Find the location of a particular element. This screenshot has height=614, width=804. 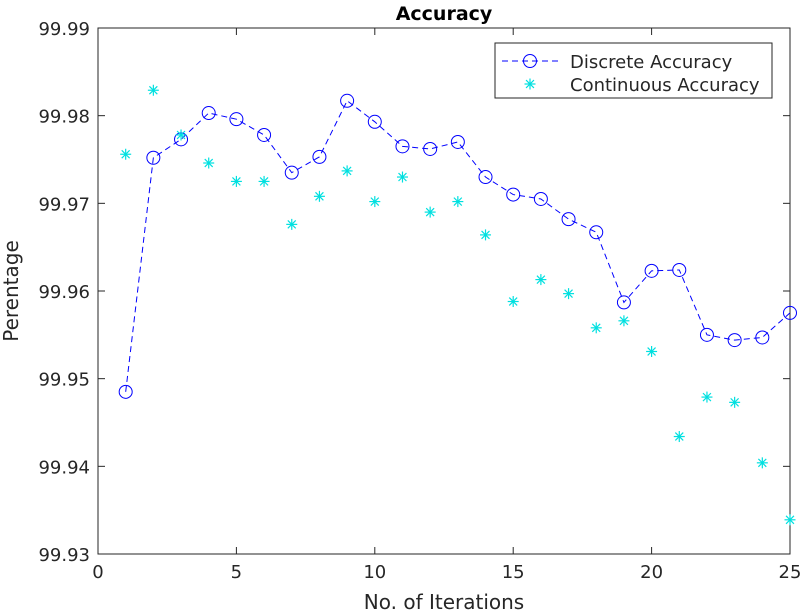

legend-discrete-label: Discrete Accuracy is located at coordinates (651, 62).